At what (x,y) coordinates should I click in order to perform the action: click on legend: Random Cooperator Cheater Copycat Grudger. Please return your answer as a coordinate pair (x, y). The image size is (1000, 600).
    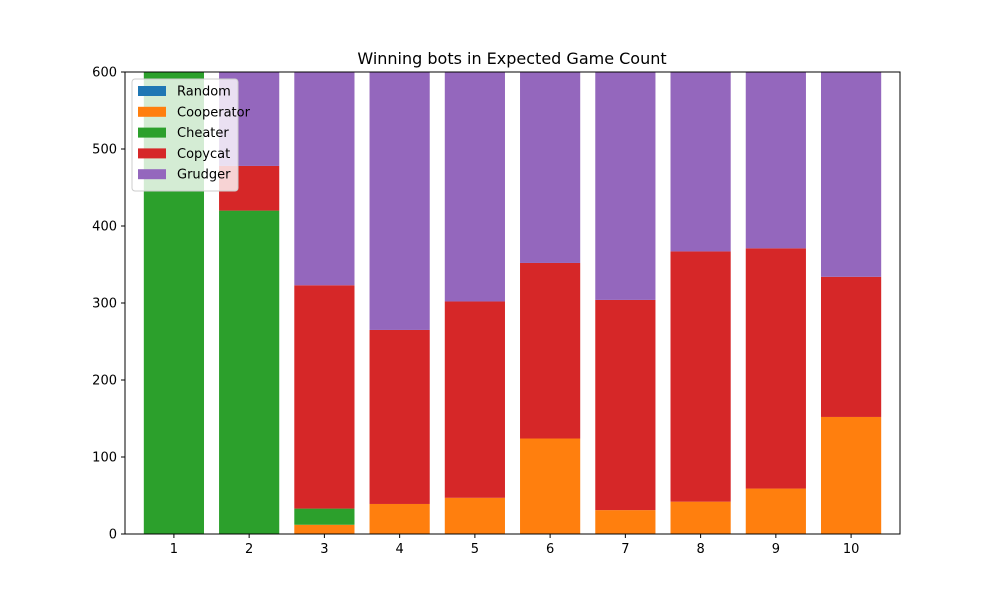
    Looking at the image, I should click on (191, 135).